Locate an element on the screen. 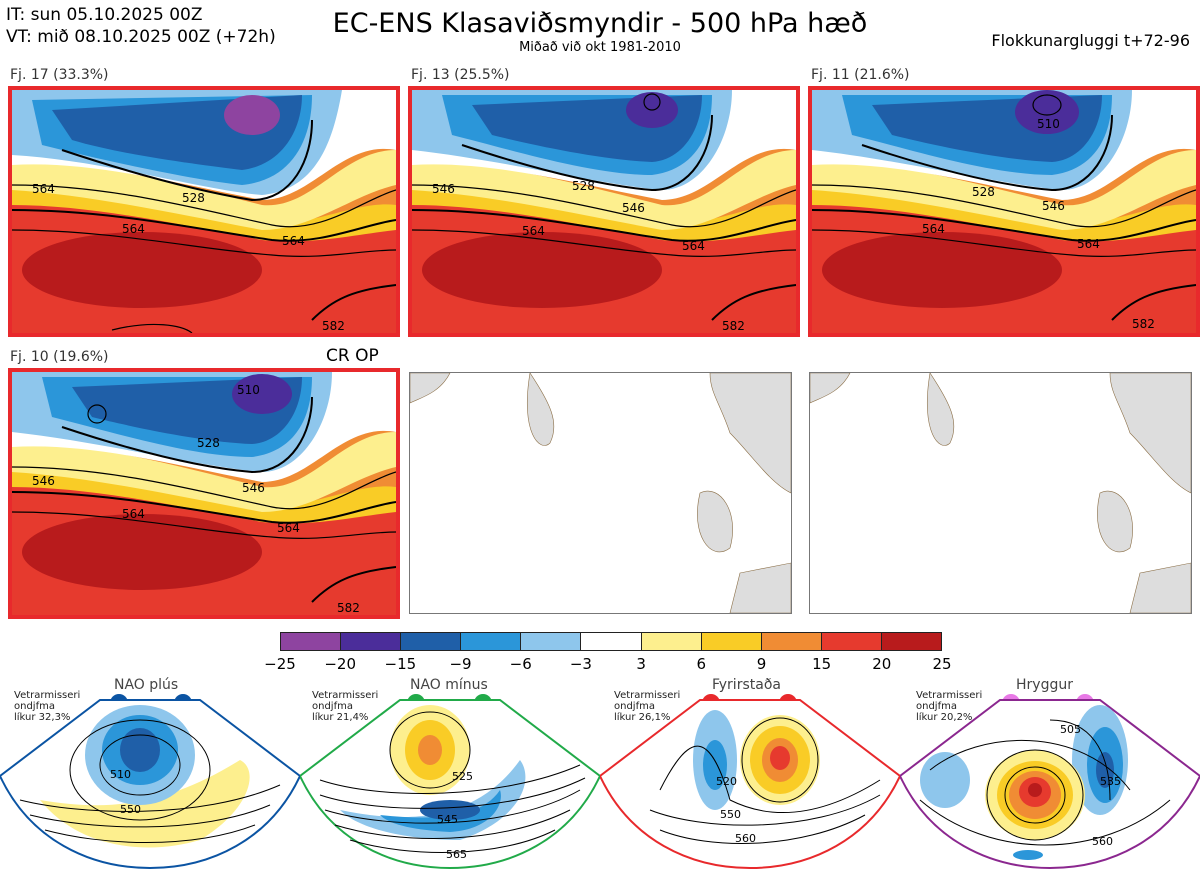  colorbar-swatches is located at coordinates (611, 641).